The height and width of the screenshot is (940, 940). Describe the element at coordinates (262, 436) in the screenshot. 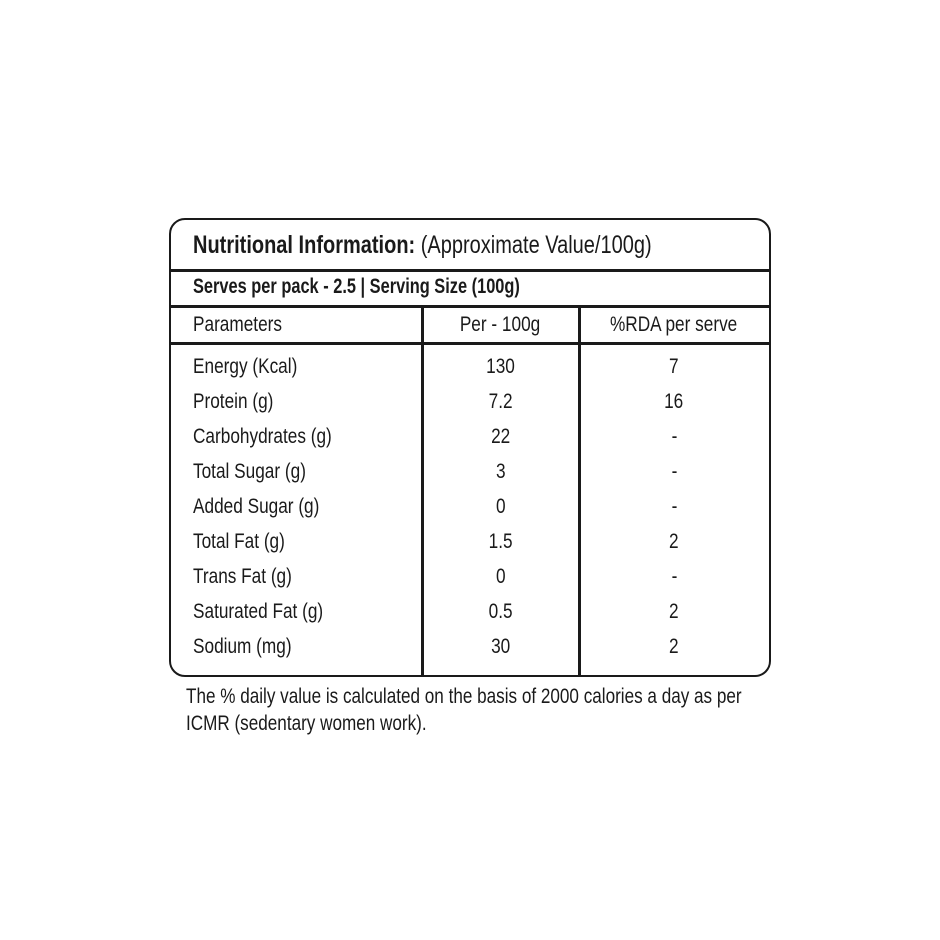

I see `parameter-name: Carbohydrates (g)` at that location.